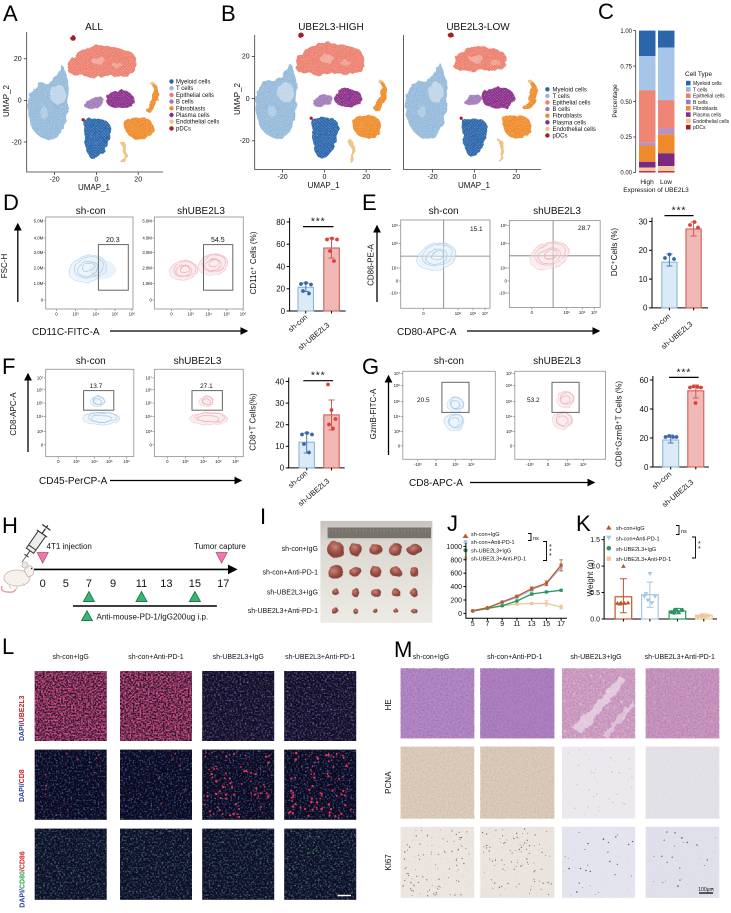  Describe the element at coordinates (8, 366) in the screenshot. I see `svg-text: F` at that location.